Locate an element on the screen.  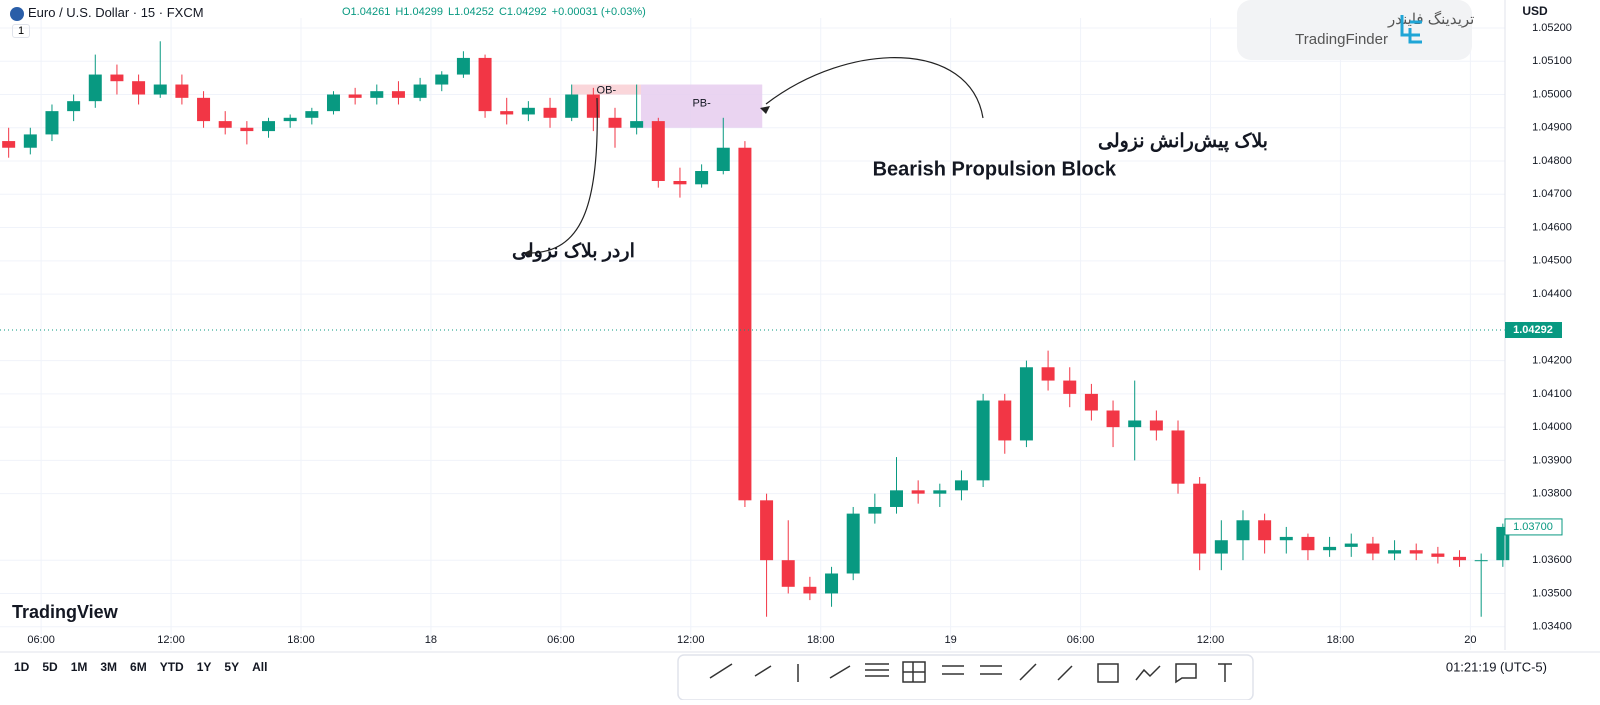
range-bar: 1D 5D 1M 3M 6M YTD 1Y 5Y All is located at coordinates (147, 667).